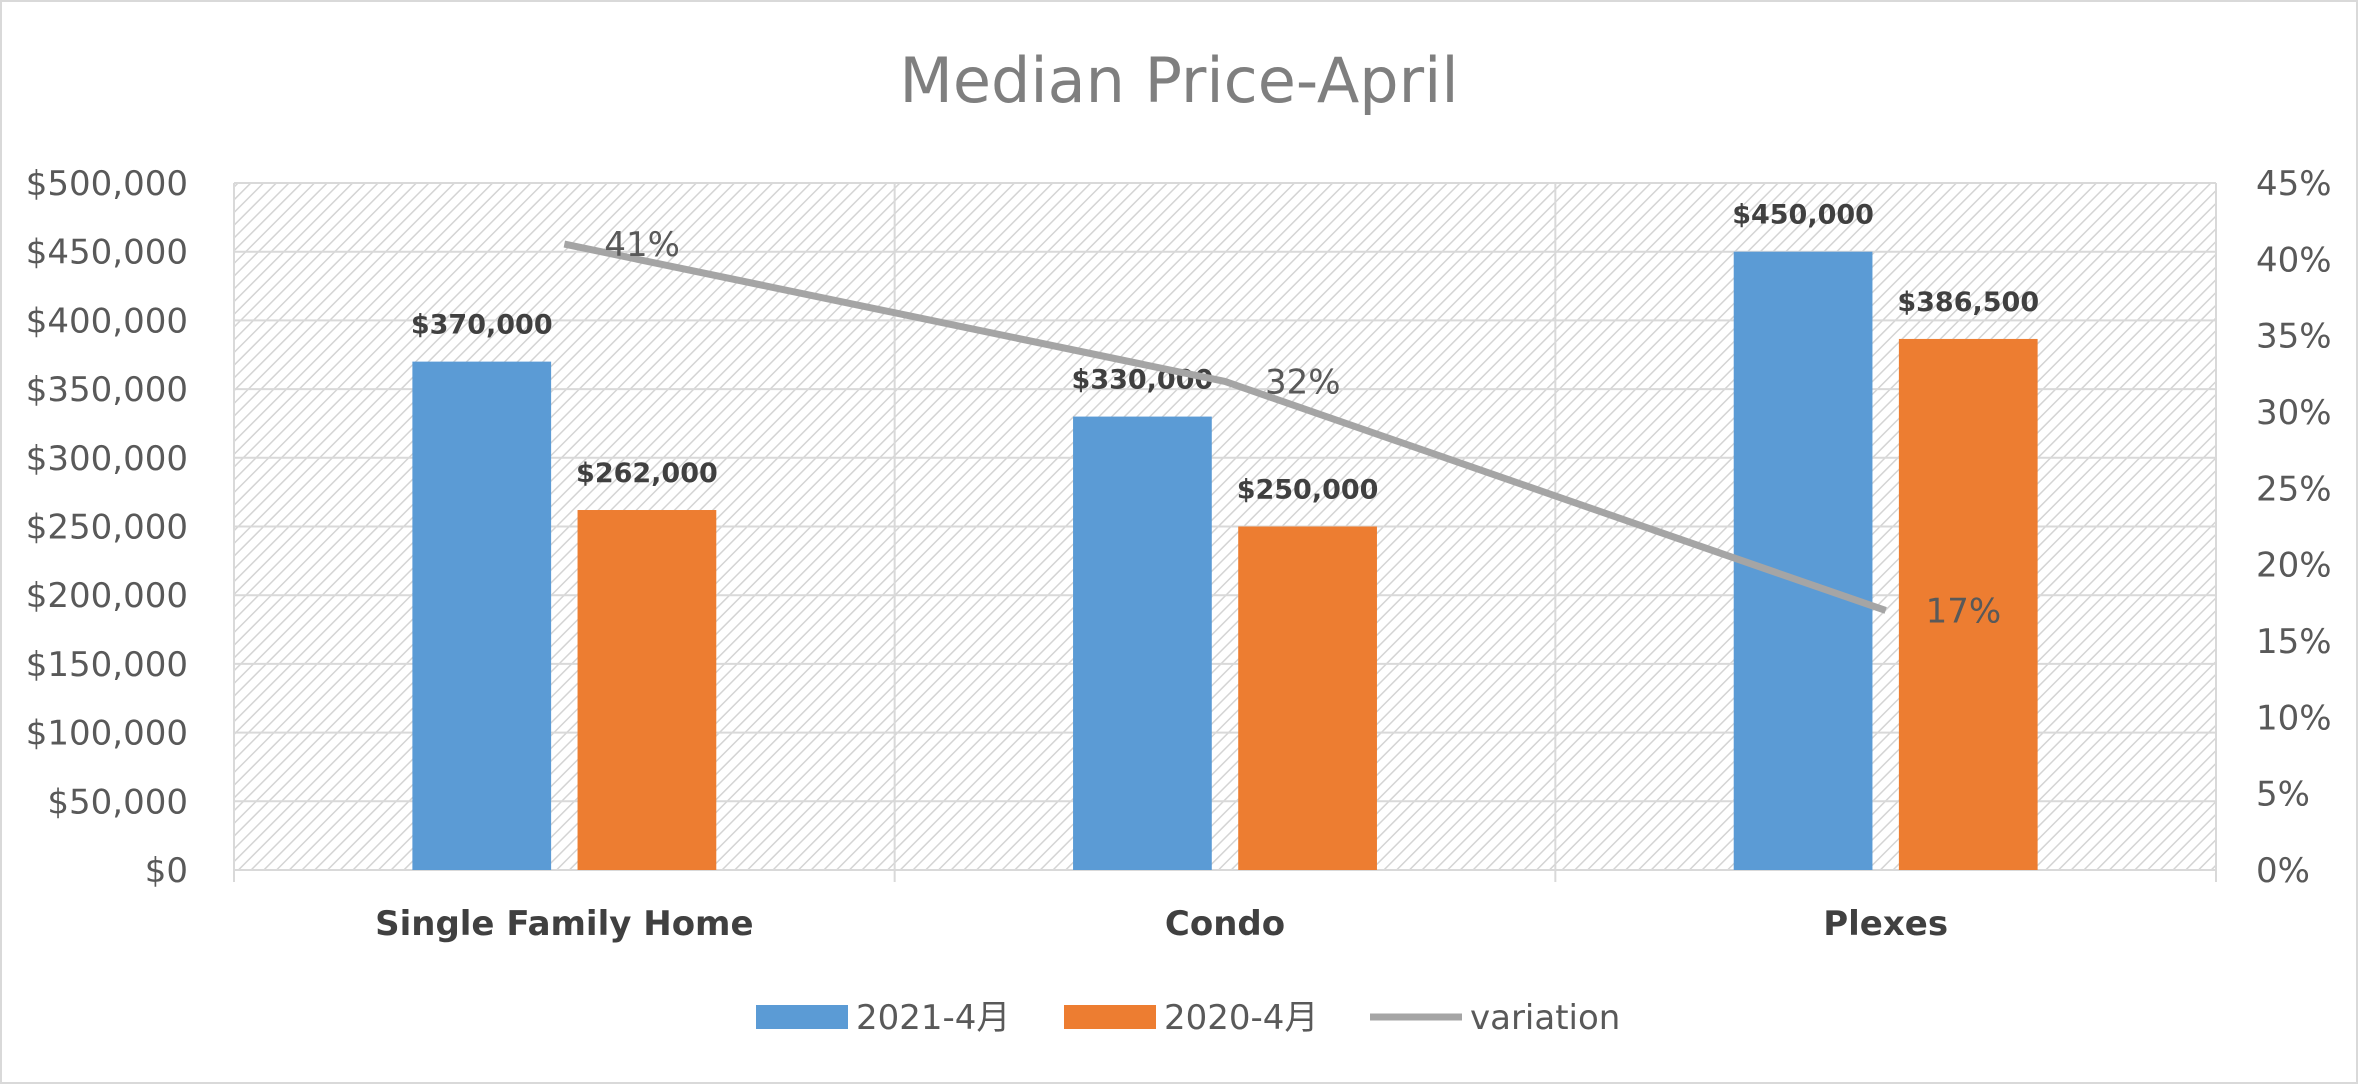  I want to click on legend-label: 2021-4月, so click(933, 1018).